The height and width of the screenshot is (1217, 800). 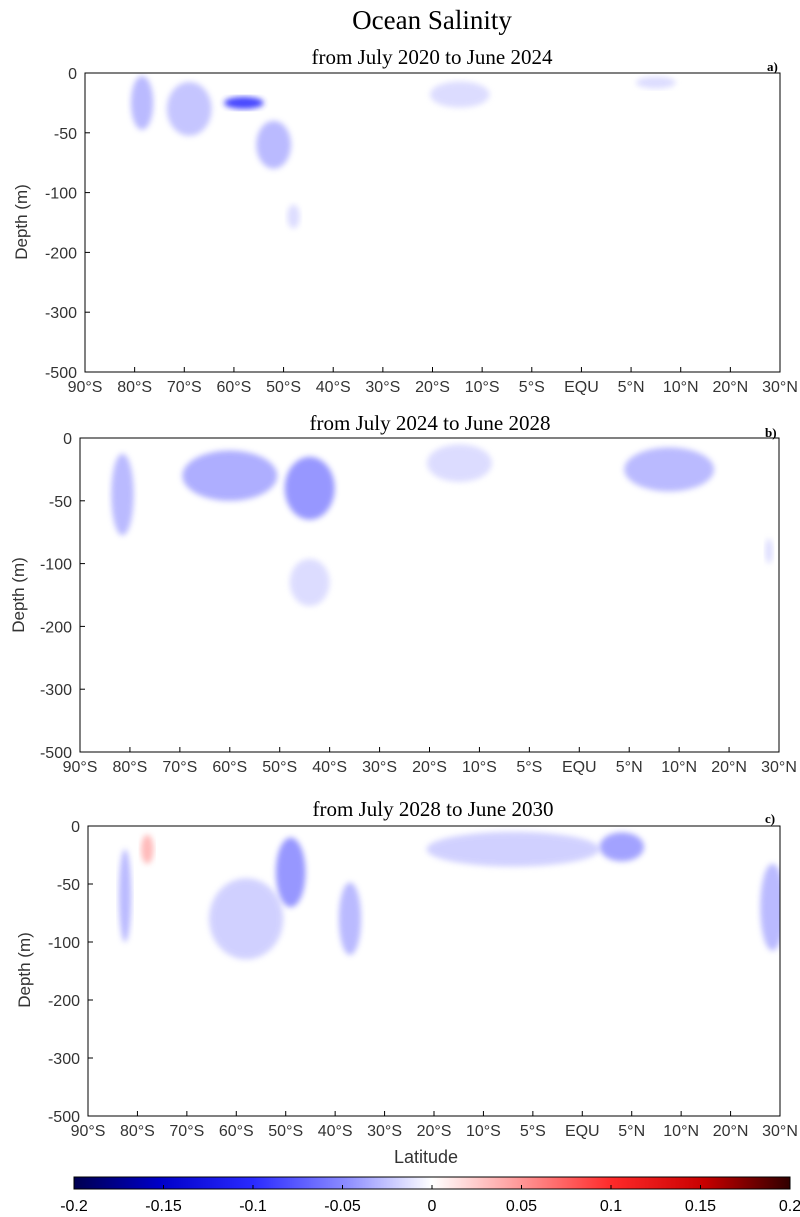 What do you see at coordinates (611, 1206) in the screenshot?
I see `colorbar-tick-label: 0.1` at bounding box center [611, 1206].